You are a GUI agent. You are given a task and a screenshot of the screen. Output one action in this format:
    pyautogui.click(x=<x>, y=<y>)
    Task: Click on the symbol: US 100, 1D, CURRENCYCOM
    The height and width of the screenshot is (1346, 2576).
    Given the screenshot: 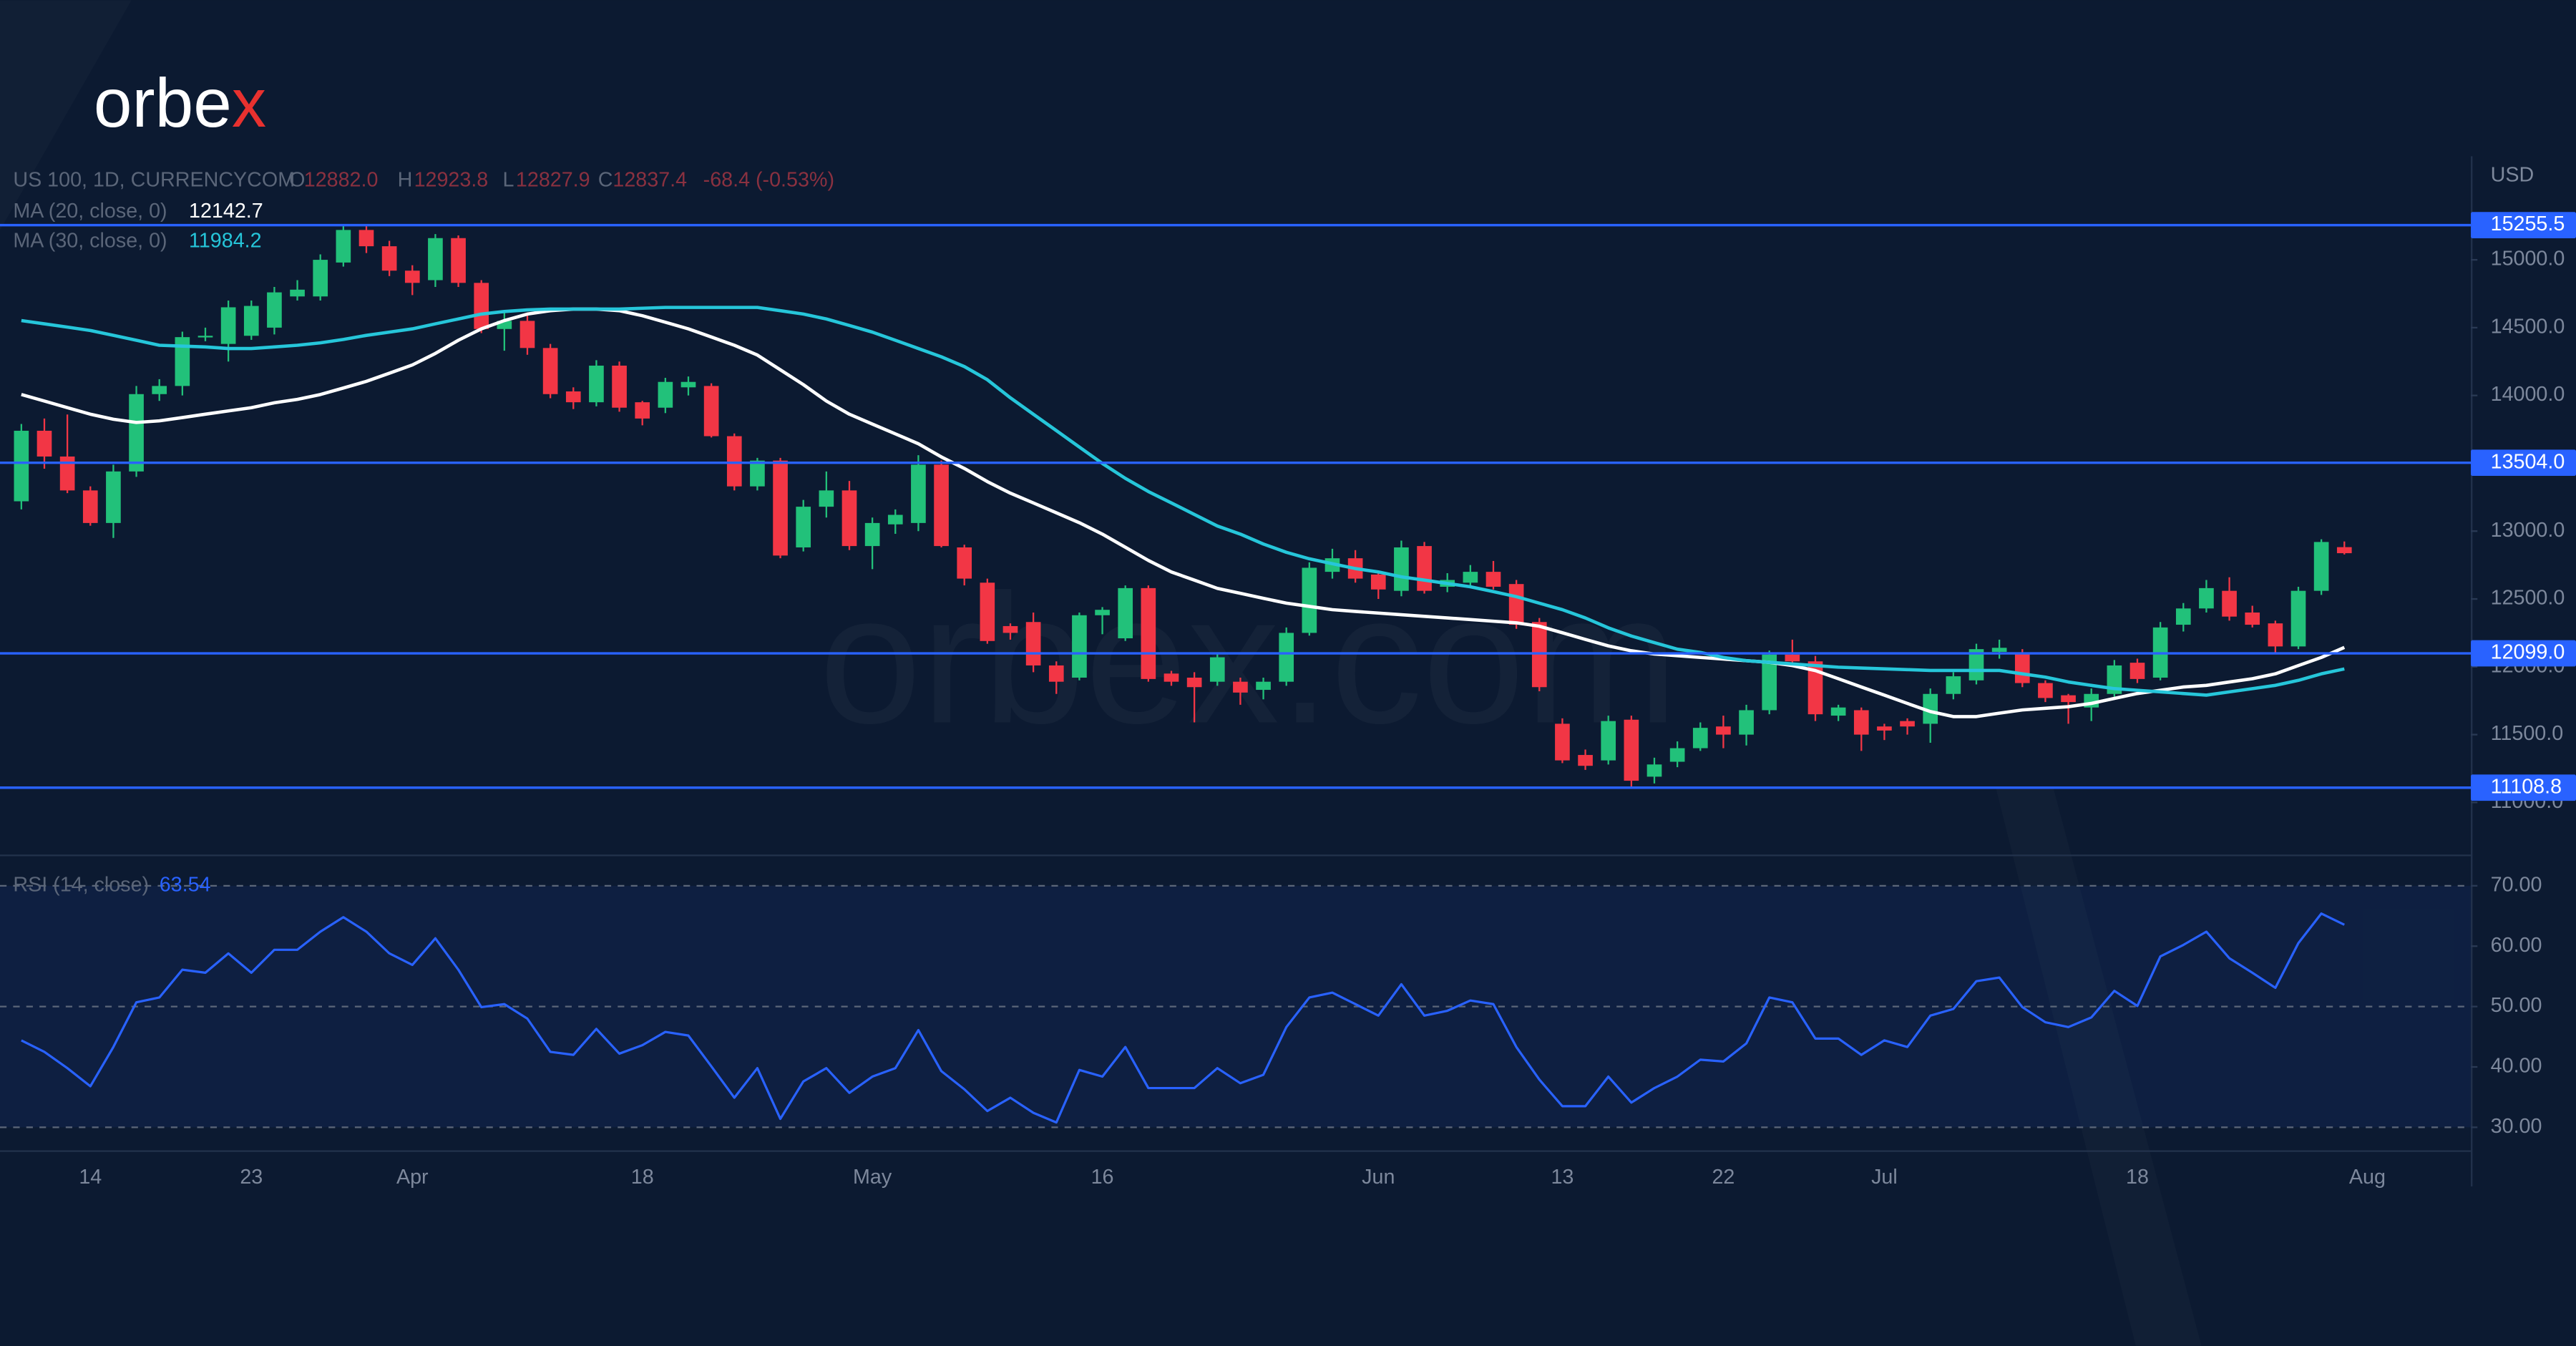 What is the action you would take?
    pyautogui.click(x=154, y=179)
    